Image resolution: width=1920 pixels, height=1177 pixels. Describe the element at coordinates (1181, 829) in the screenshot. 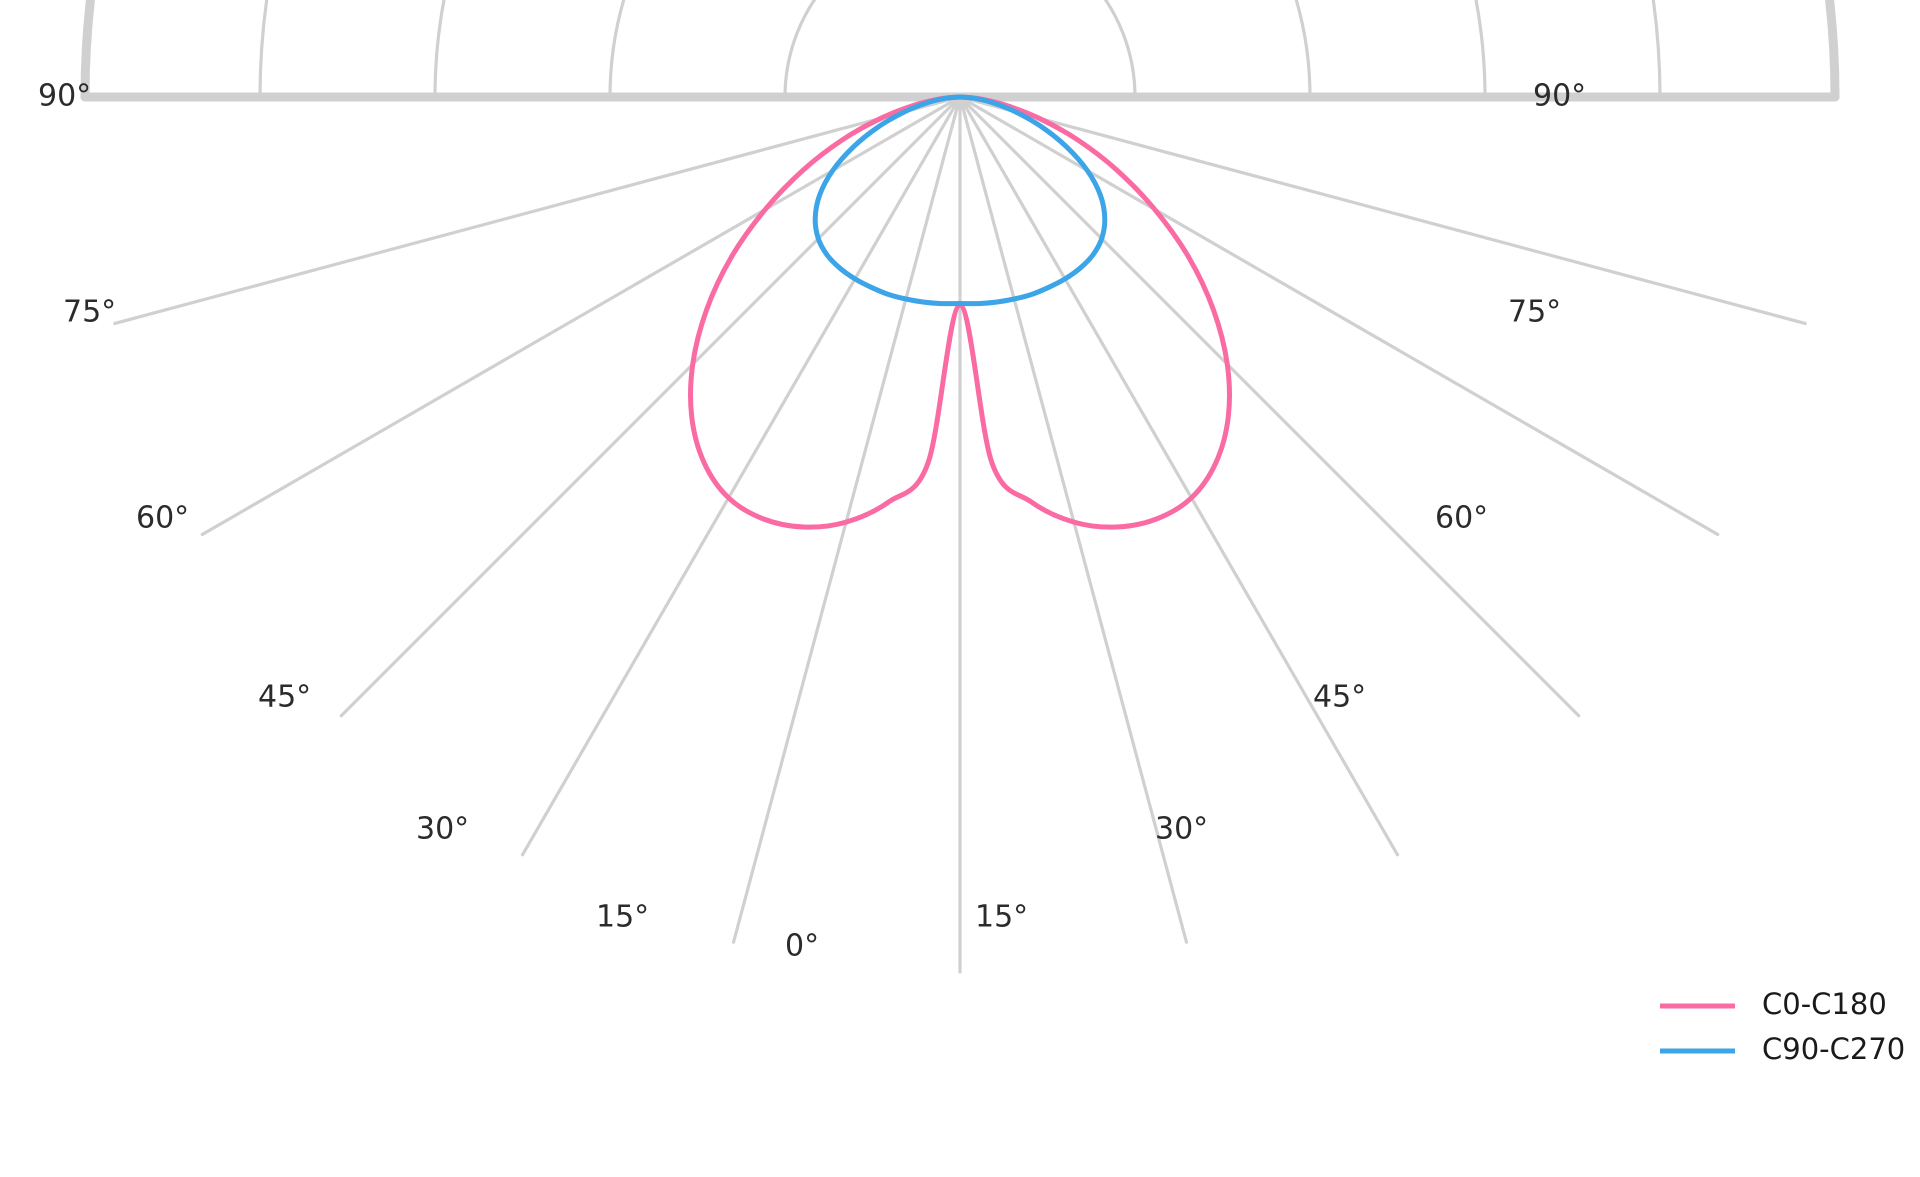

I see `angle-label-right-30deg: 30°` at that location.